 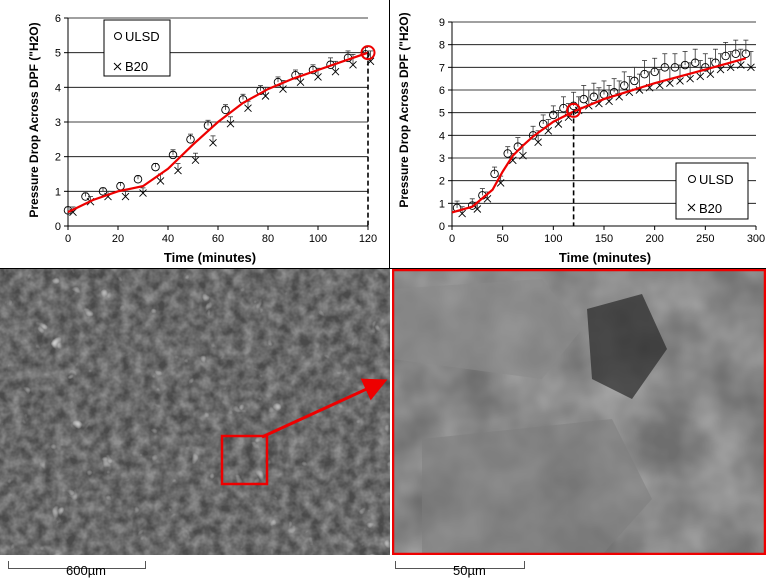 What do you see at coordinates (58, 19) in the screenshot?
I see `chart-left-ytick-label: 6` at bounding box center [58, 19].